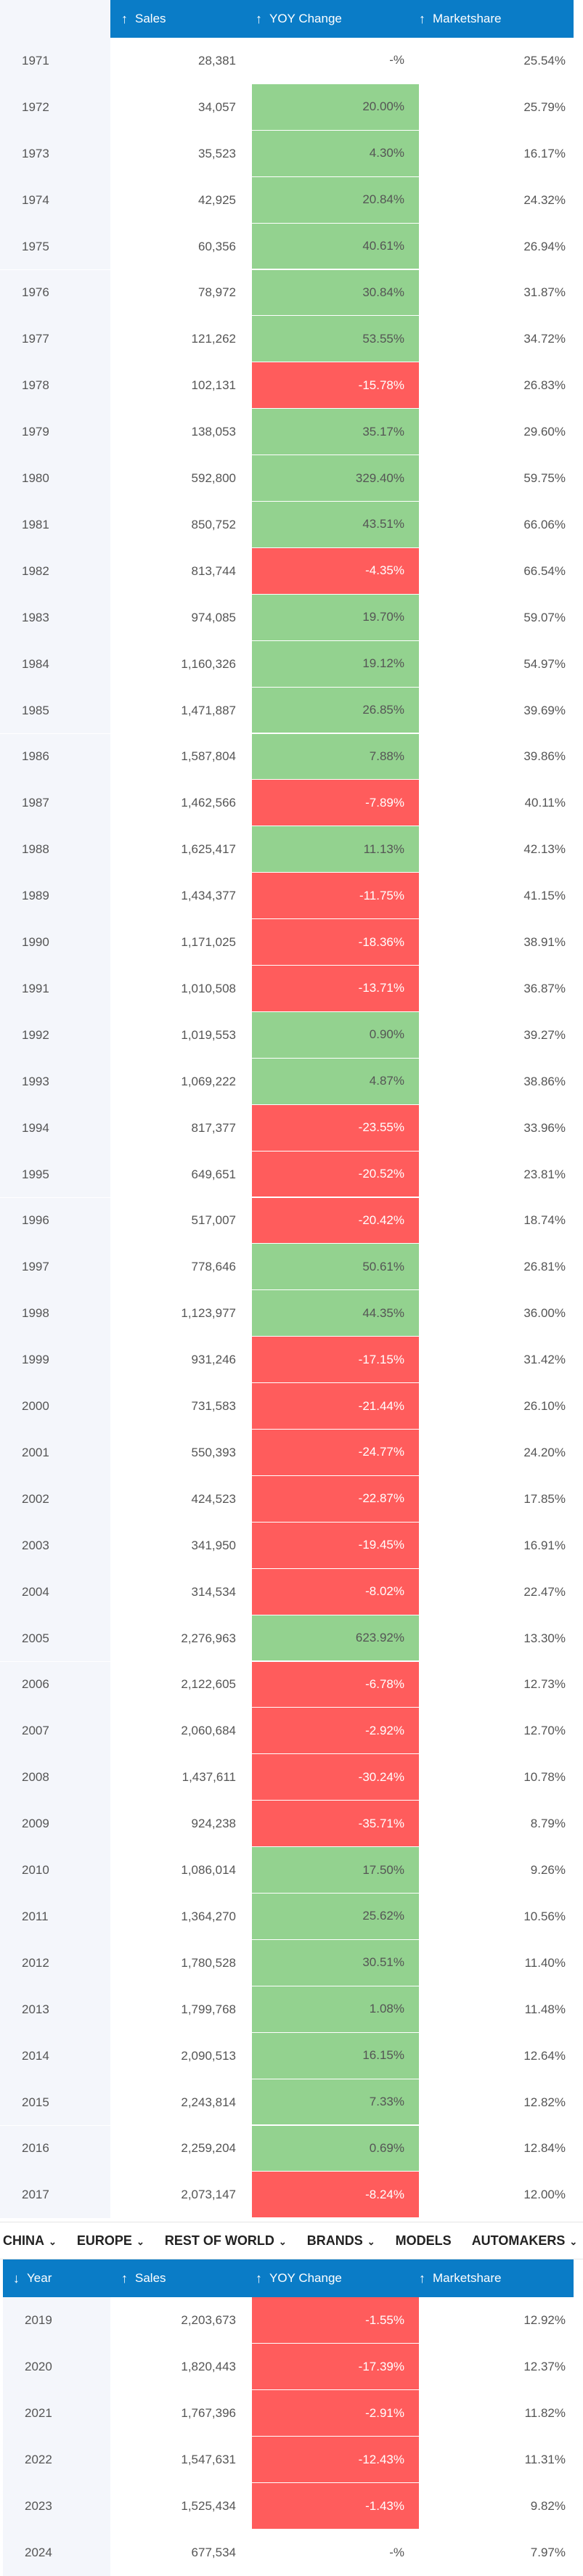 Image resolution: width=583 pixels, height=2576 pixels. Describe the element at coordinates (335, 61) in the screenshot. I see `yoy-cell: -%` at that location.